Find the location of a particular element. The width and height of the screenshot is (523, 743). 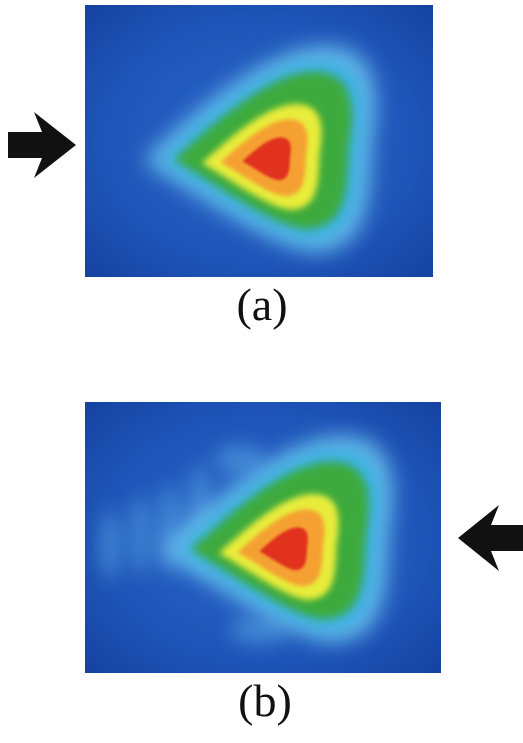

panel-label: (b) is located at coordinates (265, 700).